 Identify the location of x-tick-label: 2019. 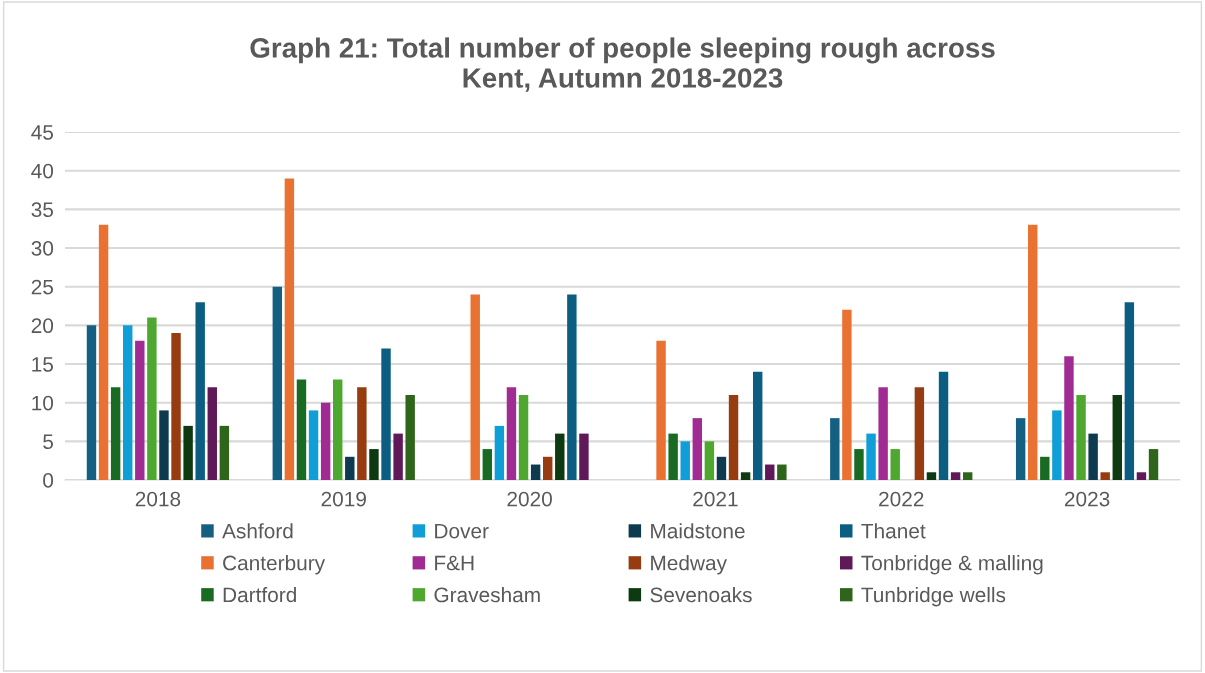
(343, 499).